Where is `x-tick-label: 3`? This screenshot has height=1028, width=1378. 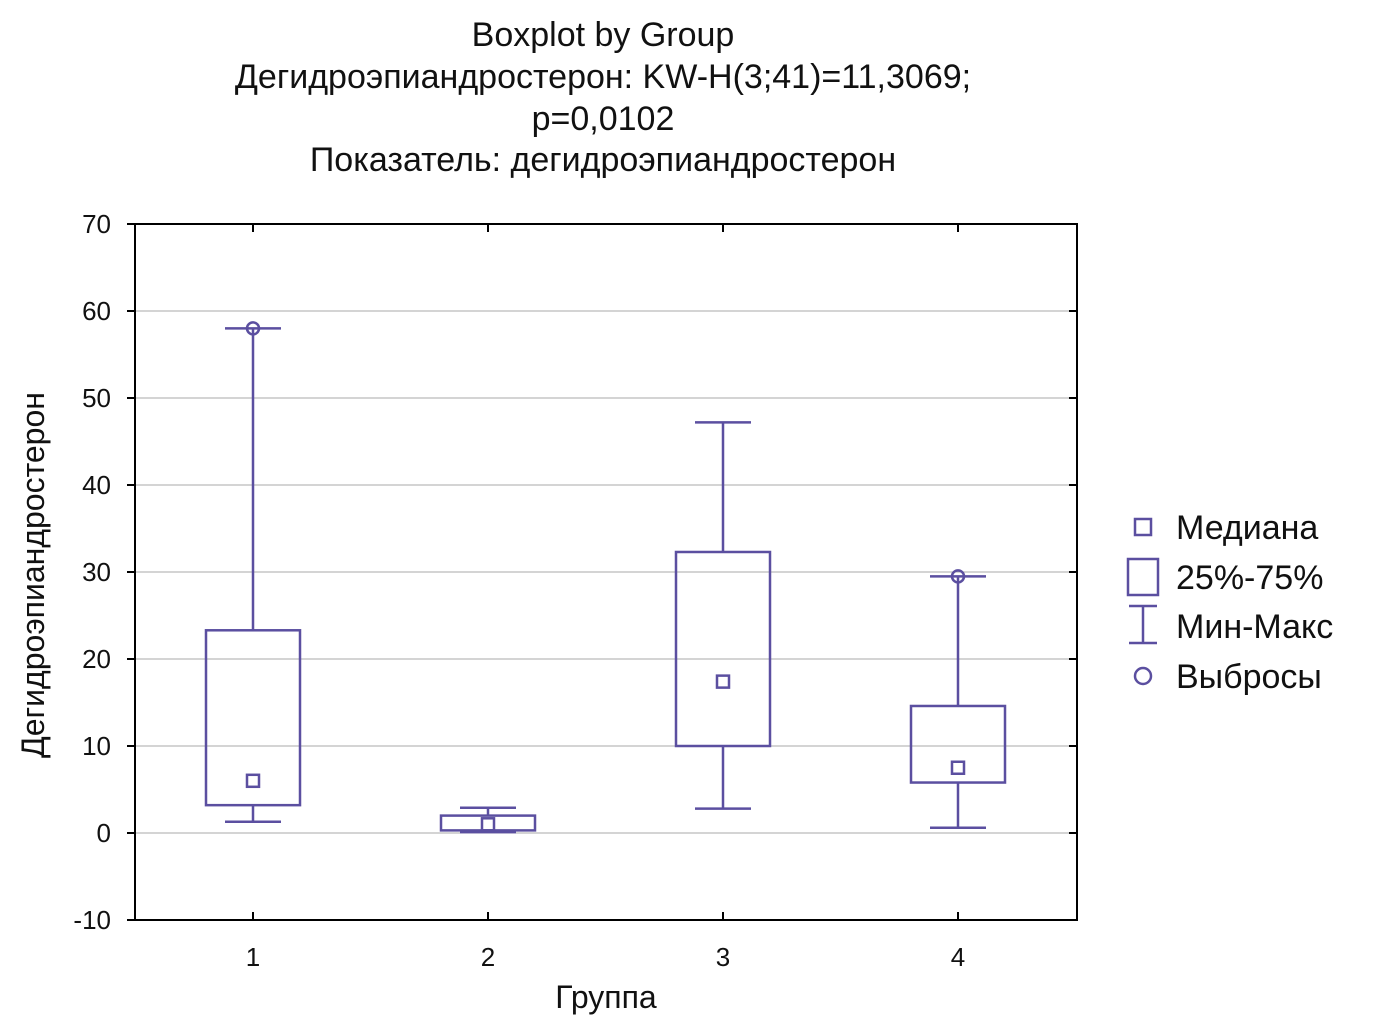
x-tick-label: 3 is located at coordinates (723, 957).